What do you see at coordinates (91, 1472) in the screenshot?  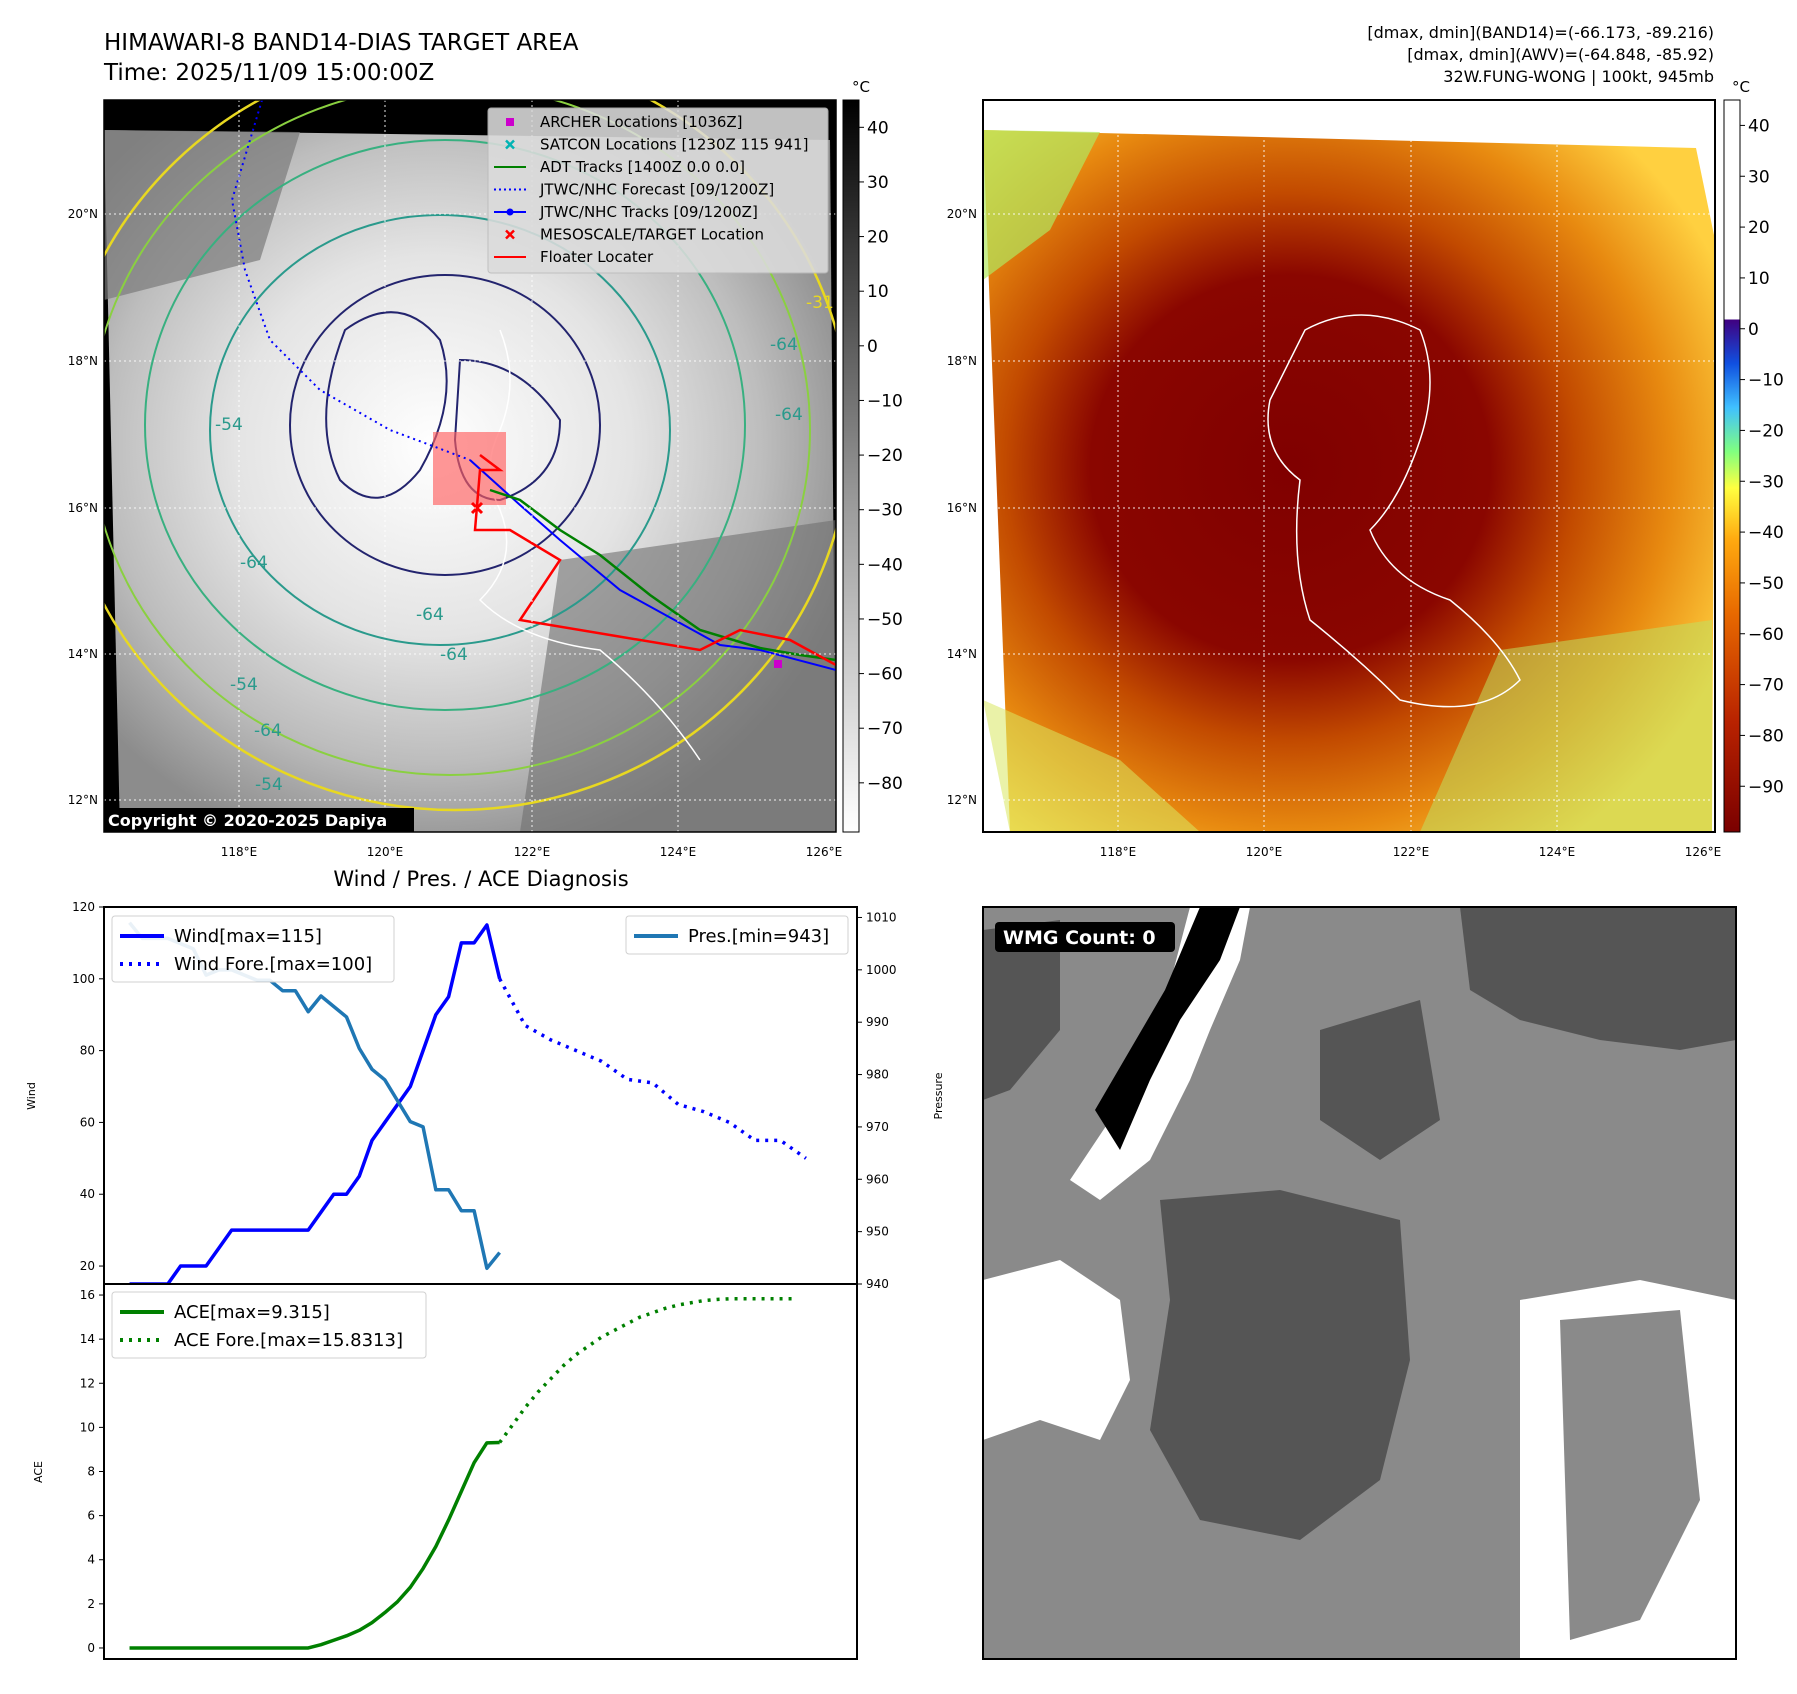 I see `y-tick-label: 8` at bounding box center [91, 1472].